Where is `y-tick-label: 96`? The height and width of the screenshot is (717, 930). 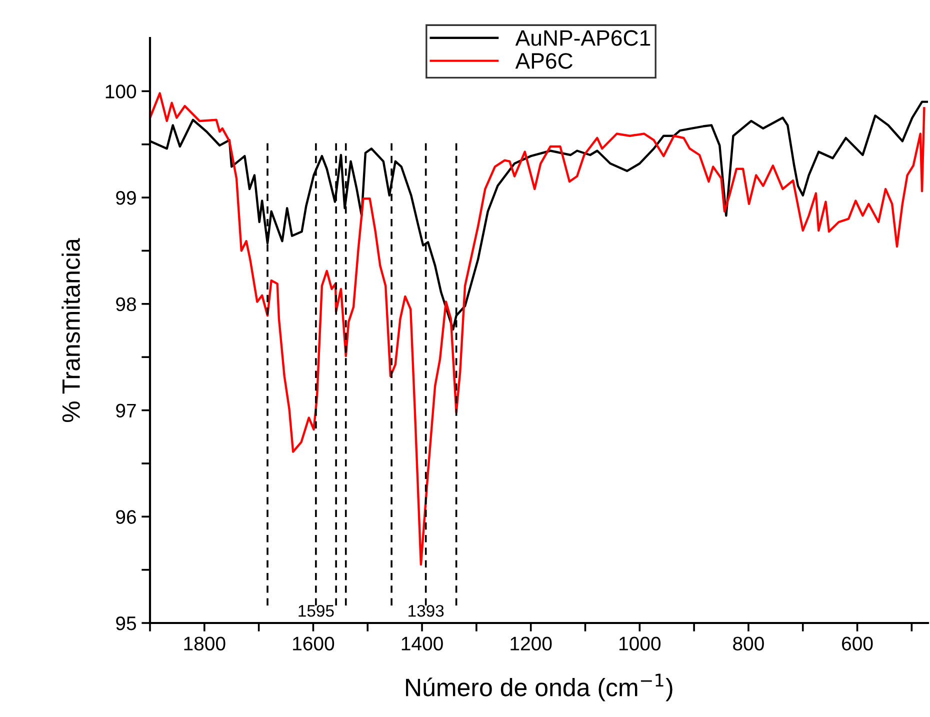 y-tick-label: 96 is located at coordinates (126, 517).